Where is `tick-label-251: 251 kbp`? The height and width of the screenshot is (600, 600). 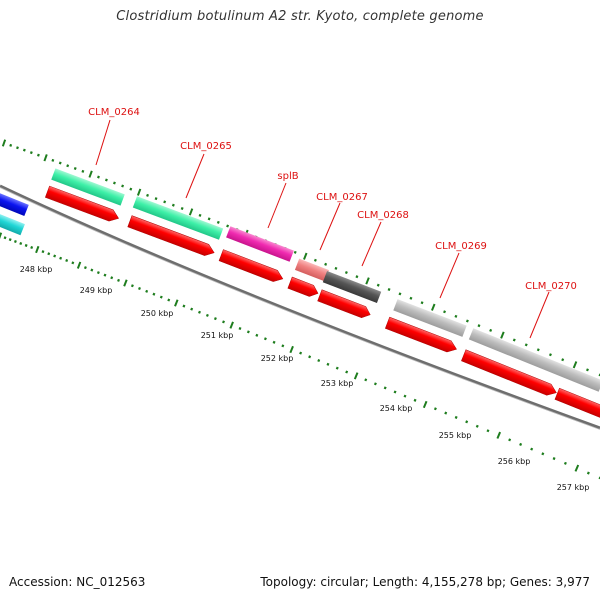
tick-label-251: 251 kbp is located at coordinates (217, 335).